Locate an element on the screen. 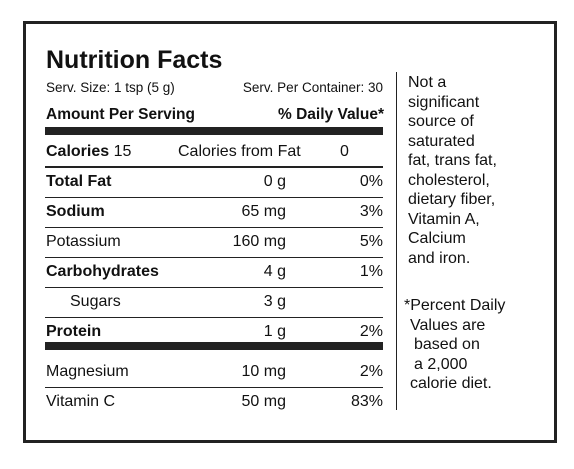 The image size is (574, 469). nutrient-name: Protein is located at coordinates (74, 331).